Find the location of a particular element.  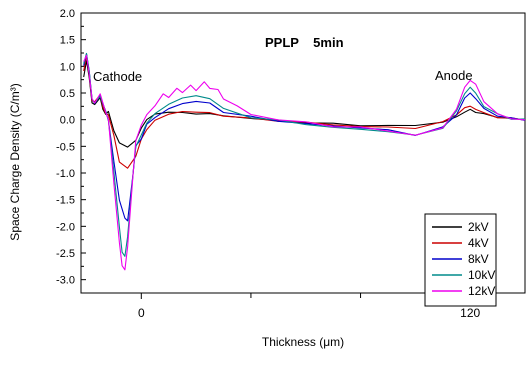

x-tick-label: 0 is located at coordinates (141, 313).